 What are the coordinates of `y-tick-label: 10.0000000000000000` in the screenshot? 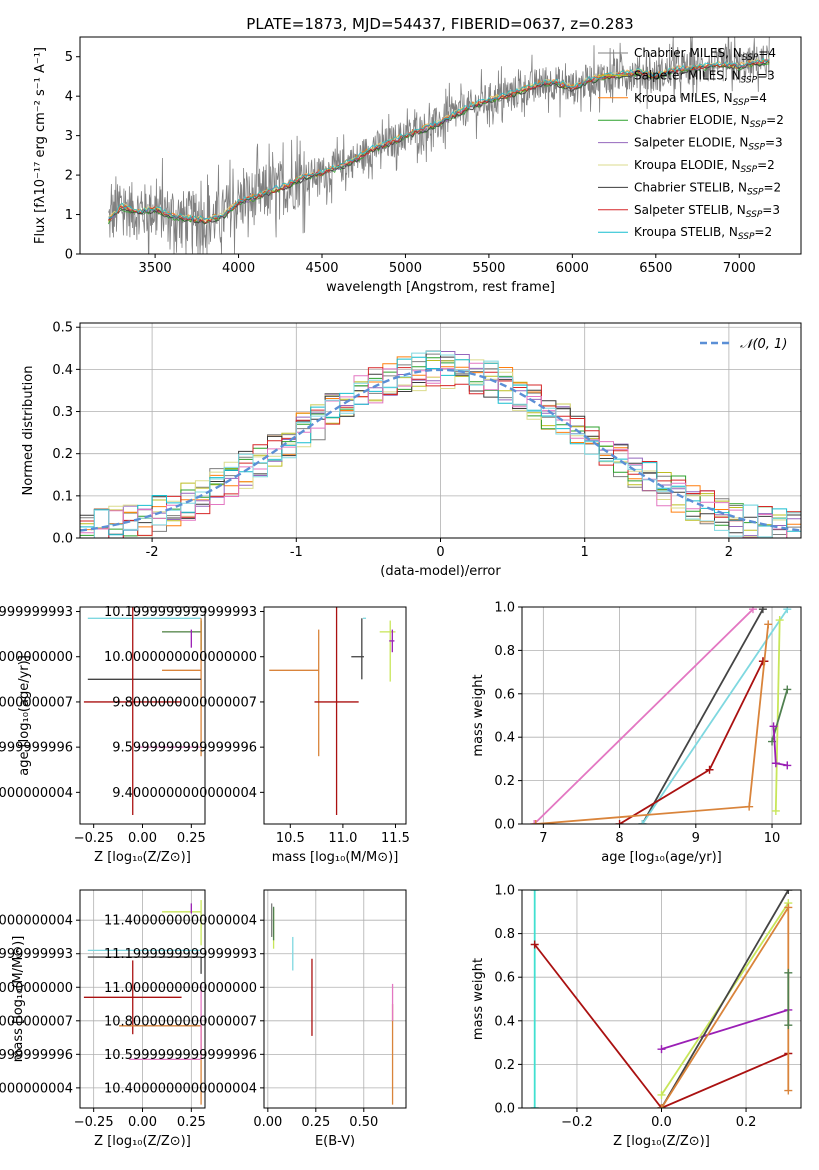 It's located at (180, 657).